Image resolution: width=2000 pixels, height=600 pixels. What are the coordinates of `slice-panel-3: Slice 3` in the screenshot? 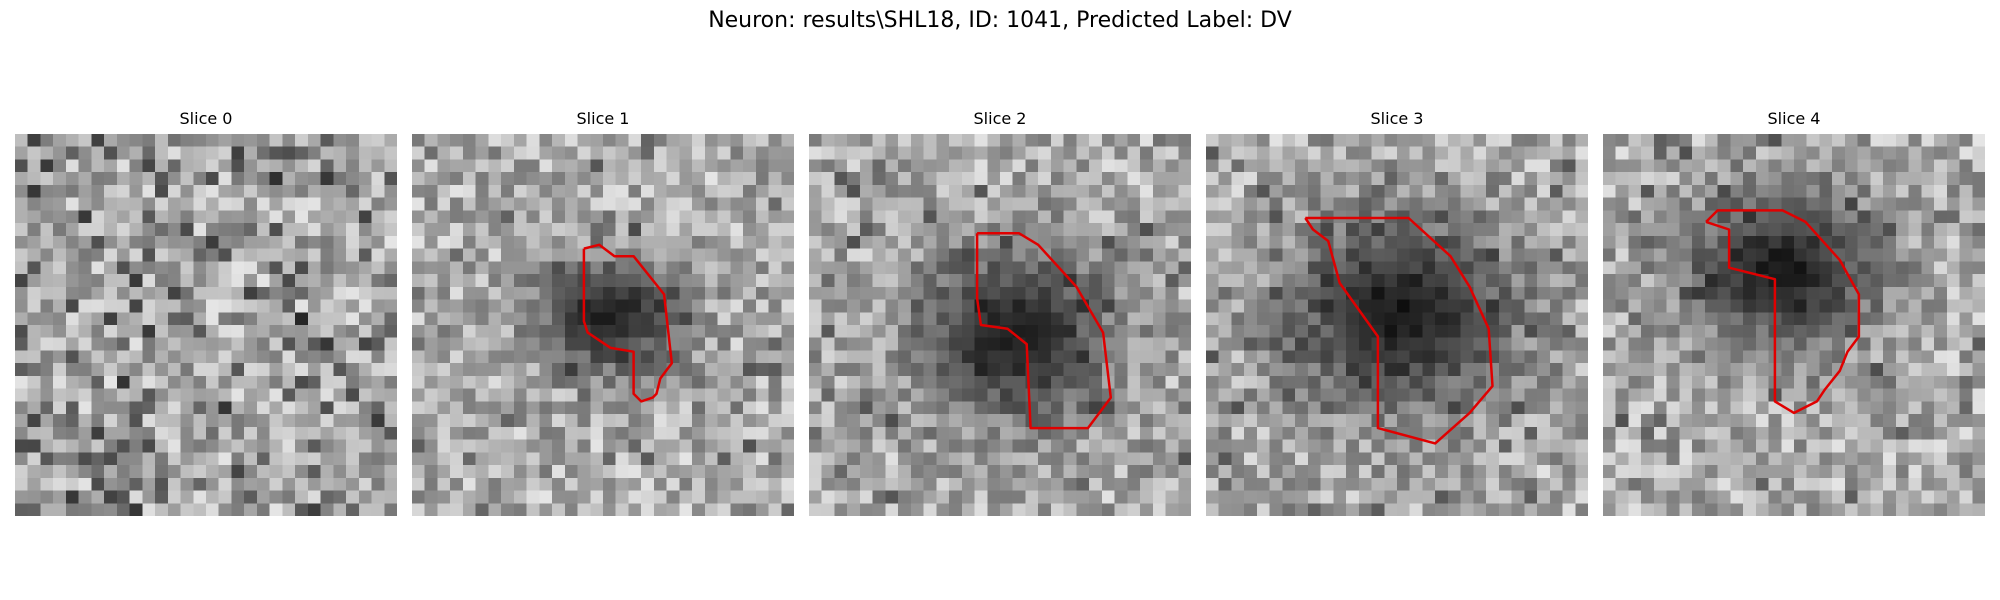 It's located at (1397, 312).